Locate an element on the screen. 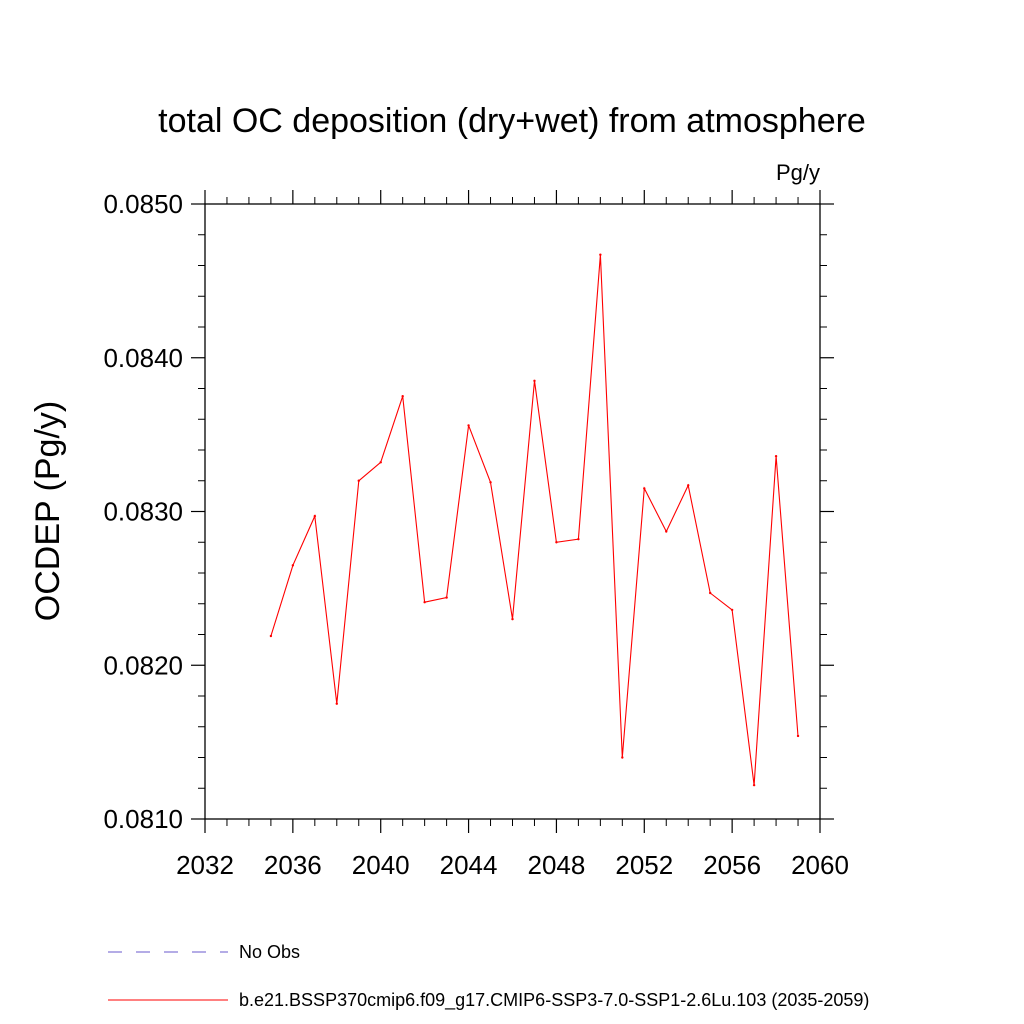 This screenshot has height=1024, width=1024. y-tick-label: 0.0840 is located at coordinates (143, 358).